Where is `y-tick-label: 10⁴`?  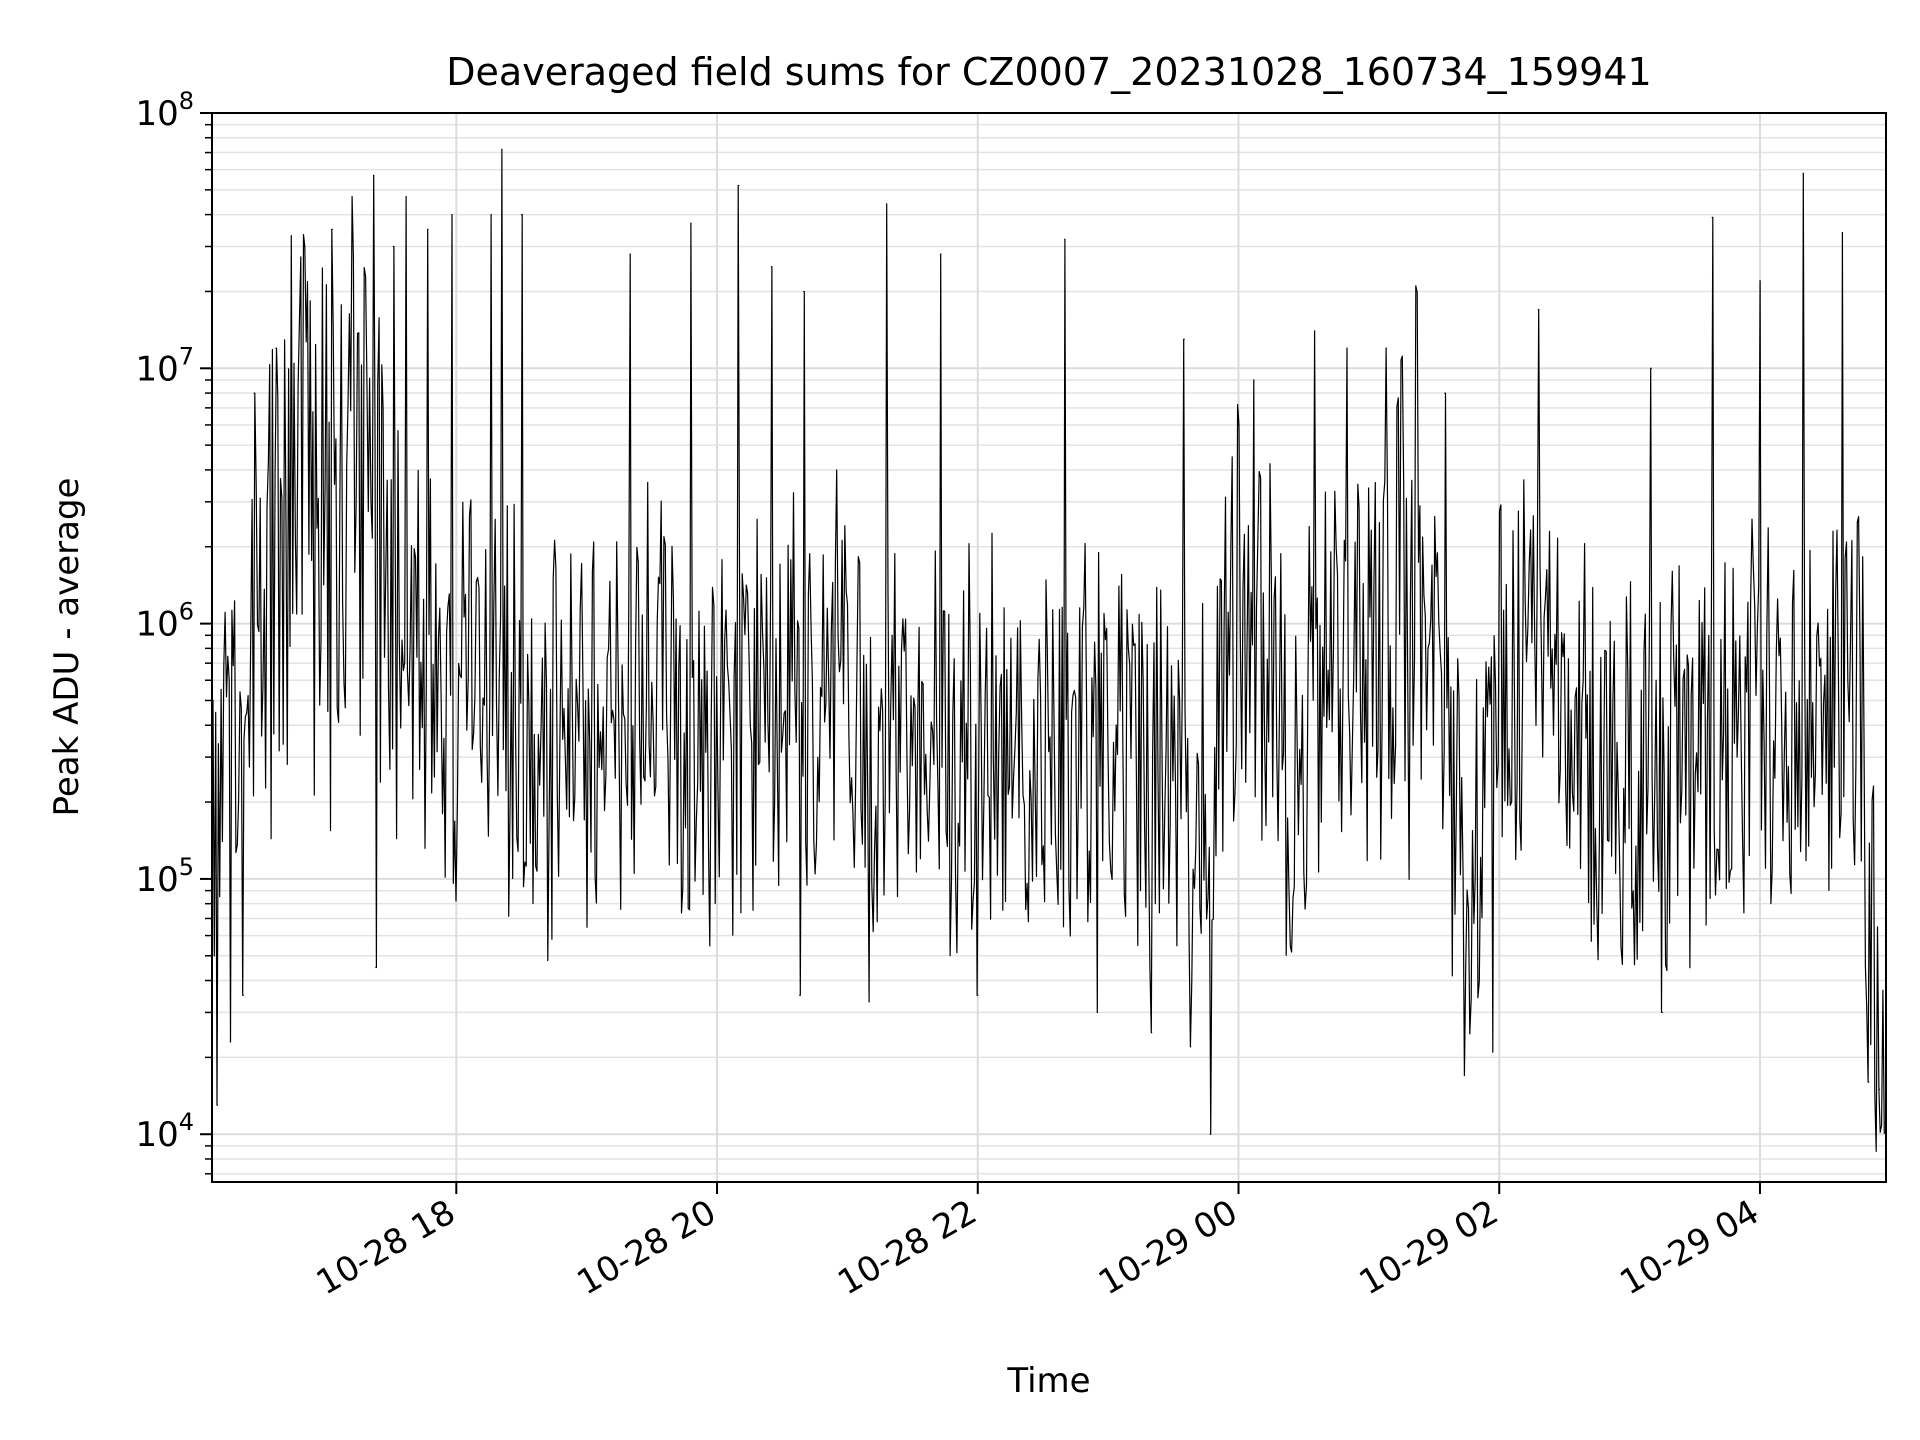
y-tick-label: 10⁴ is located at coordinates (164, 1131).